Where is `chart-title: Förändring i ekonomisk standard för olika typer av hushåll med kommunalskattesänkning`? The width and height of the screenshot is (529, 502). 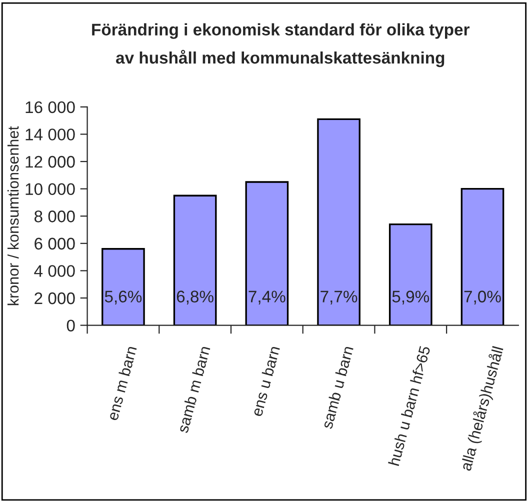
chart-title: Förändring i ekonomisk standard för olika typer av hushåll med kommunalskattesänkning is located at coordinates (281, 45).